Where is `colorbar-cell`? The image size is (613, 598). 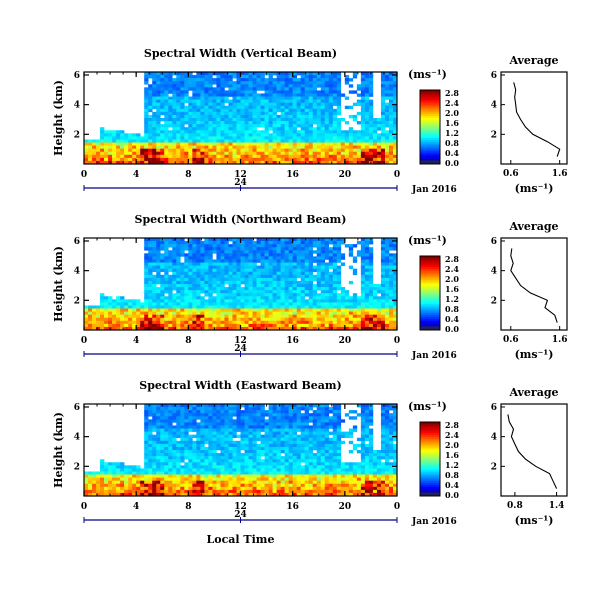
colorbar-cell is located at coordinates (430, 294).